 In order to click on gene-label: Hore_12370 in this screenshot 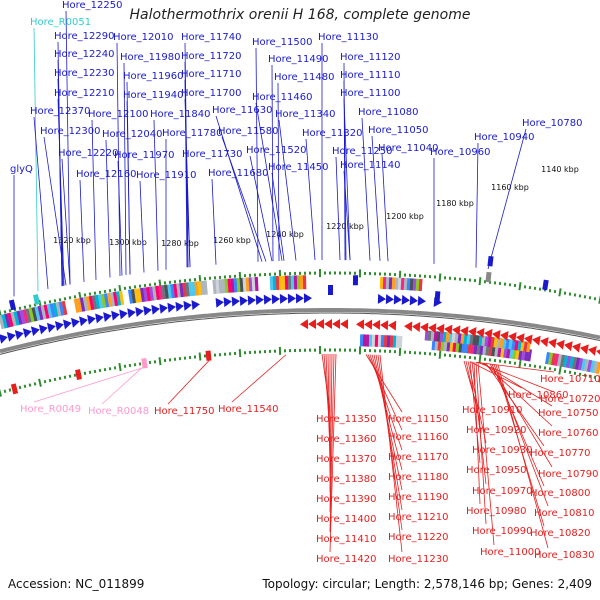, I will do `click(60, 111)`.